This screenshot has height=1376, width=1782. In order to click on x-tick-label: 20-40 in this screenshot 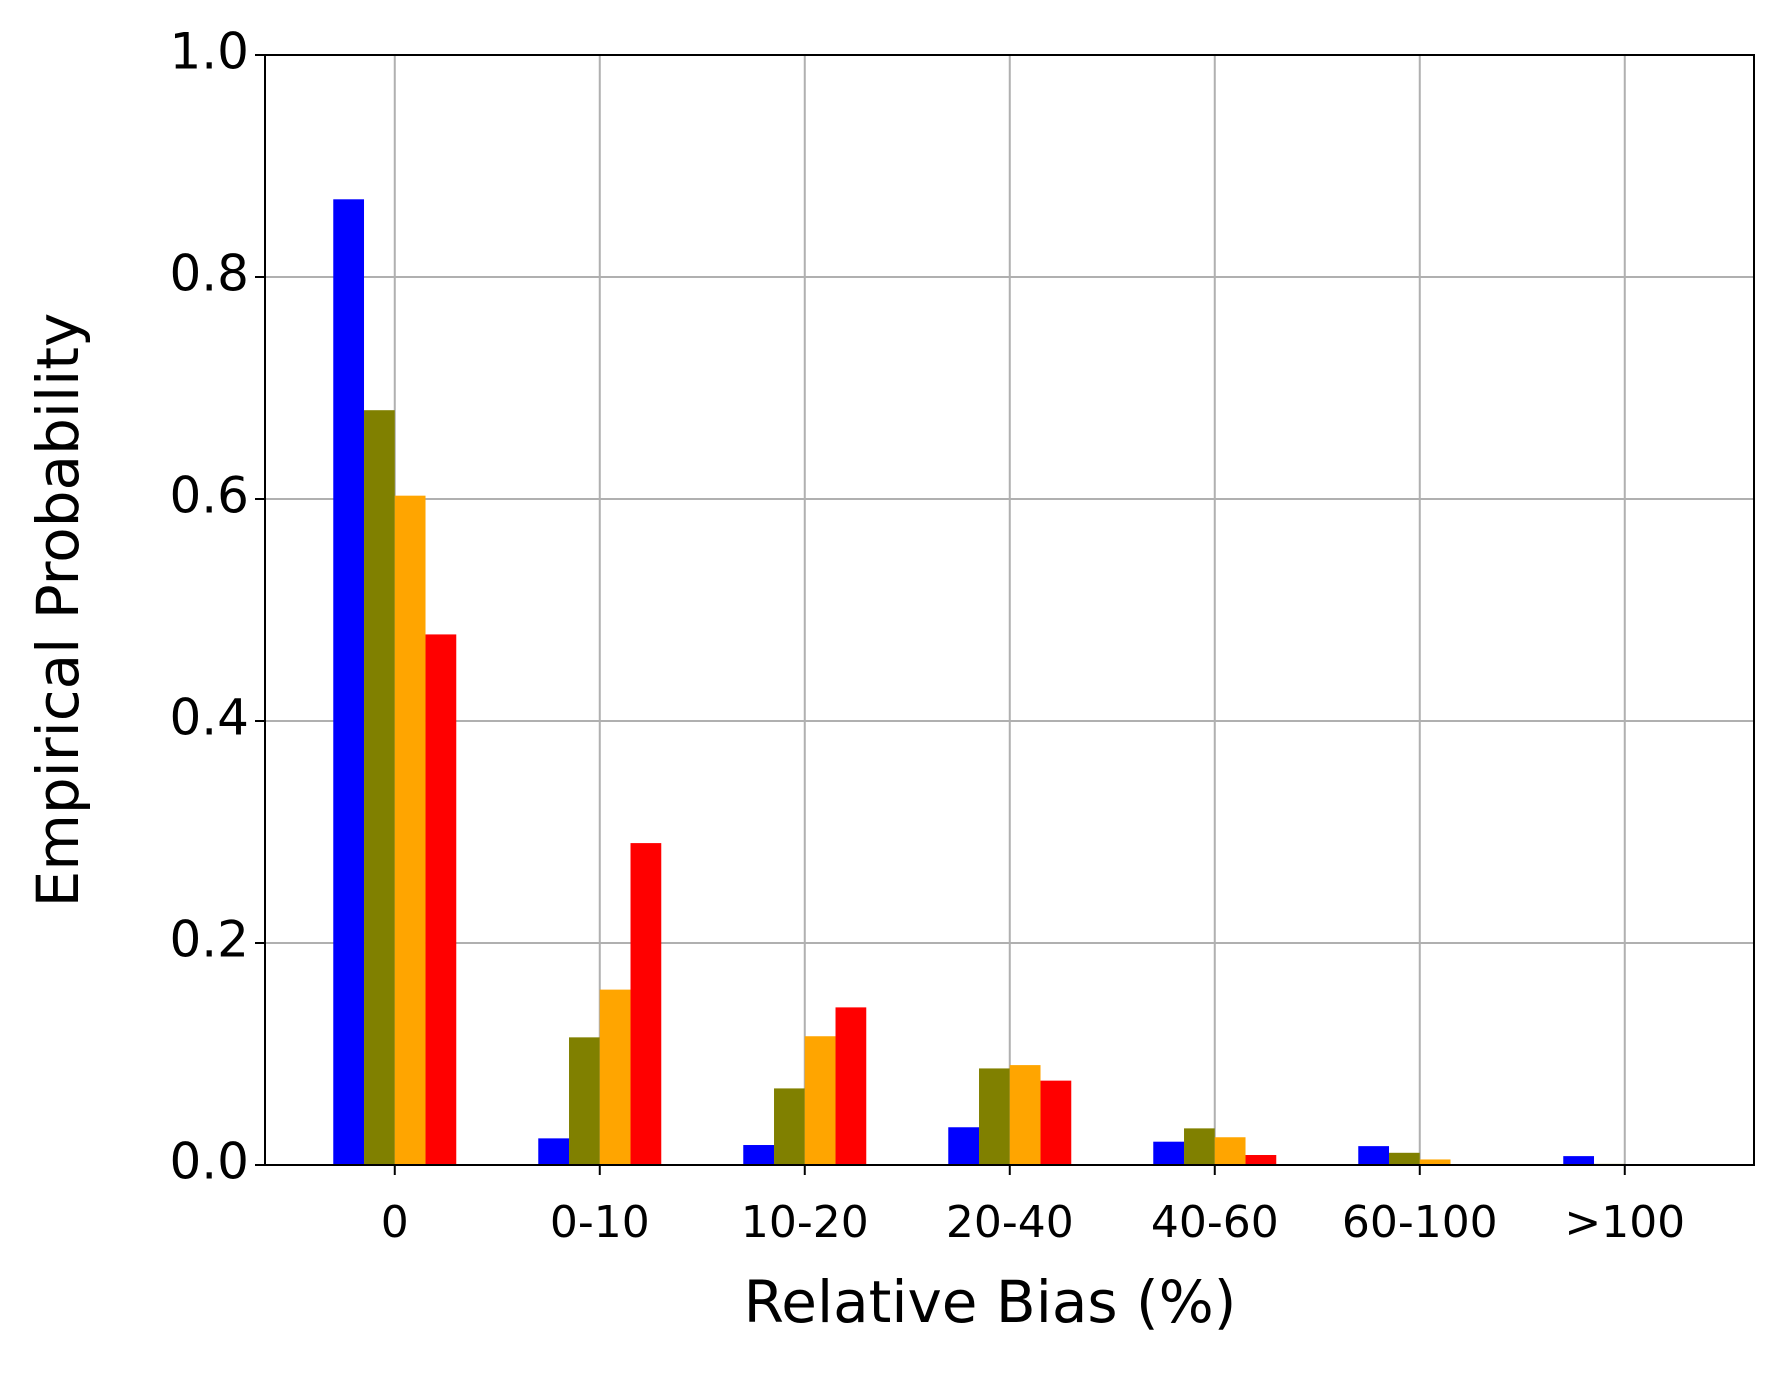, I will do `click(1010, 1222)`.